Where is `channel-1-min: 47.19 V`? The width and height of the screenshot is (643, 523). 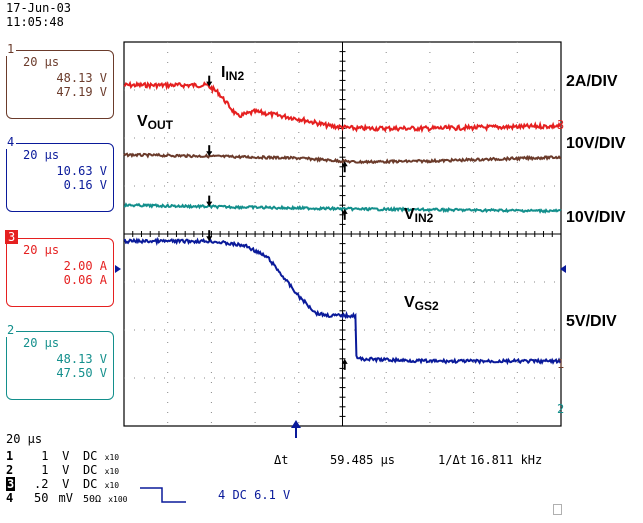 channel-1-min: 47.19 V is located at coordinates (81, 92).